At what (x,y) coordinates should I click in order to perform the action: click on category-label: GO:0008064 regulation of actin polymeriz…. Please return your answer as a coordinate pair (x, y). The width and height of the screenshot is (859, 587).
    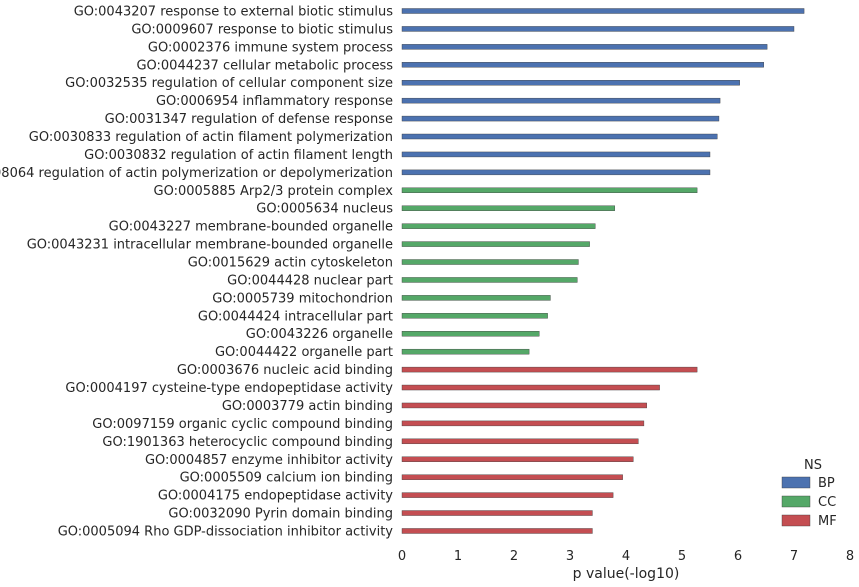
    Looking at the image, I should click on (196, 173).